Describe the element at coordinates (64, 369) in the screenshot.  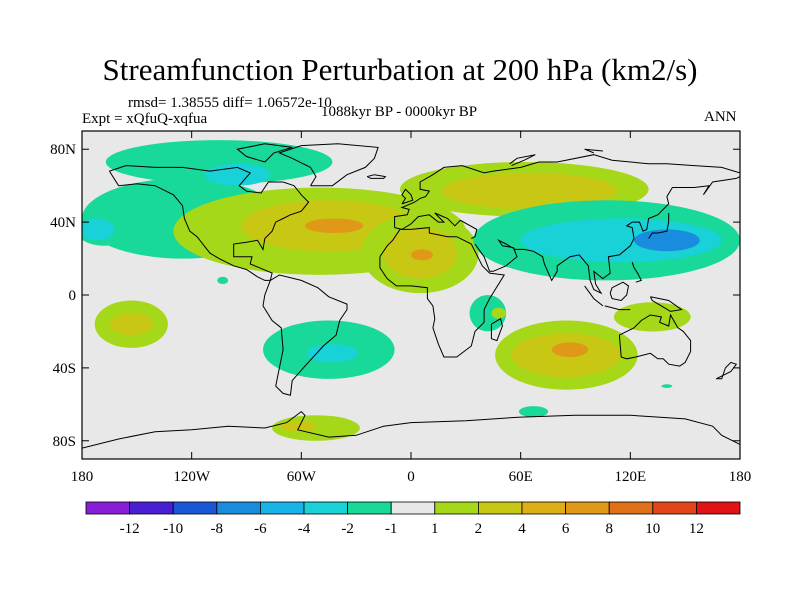
I see `y-tick-label: 40S` at that location.